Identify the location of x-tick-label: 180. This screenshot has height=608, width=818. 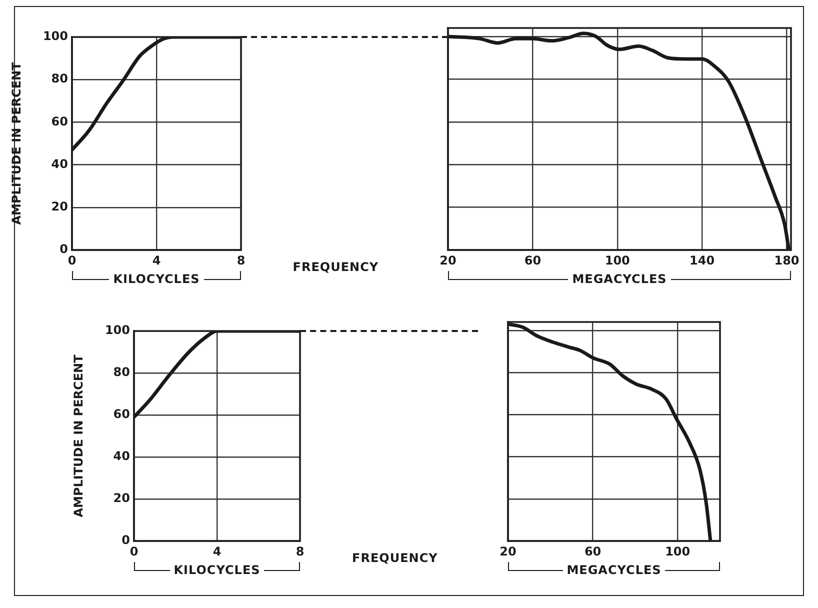
(787, 260).